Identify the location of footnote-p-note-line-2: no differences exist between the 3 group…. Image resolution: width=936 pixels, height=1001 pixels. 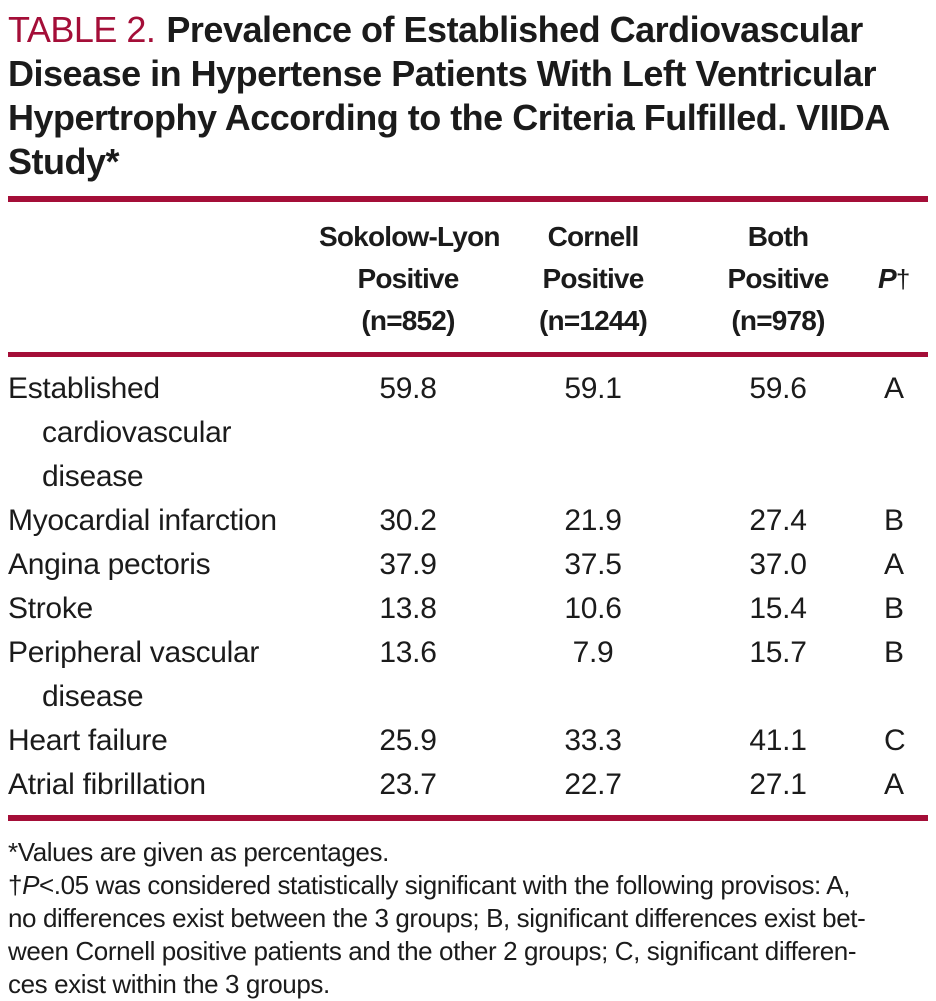
(437, 918).